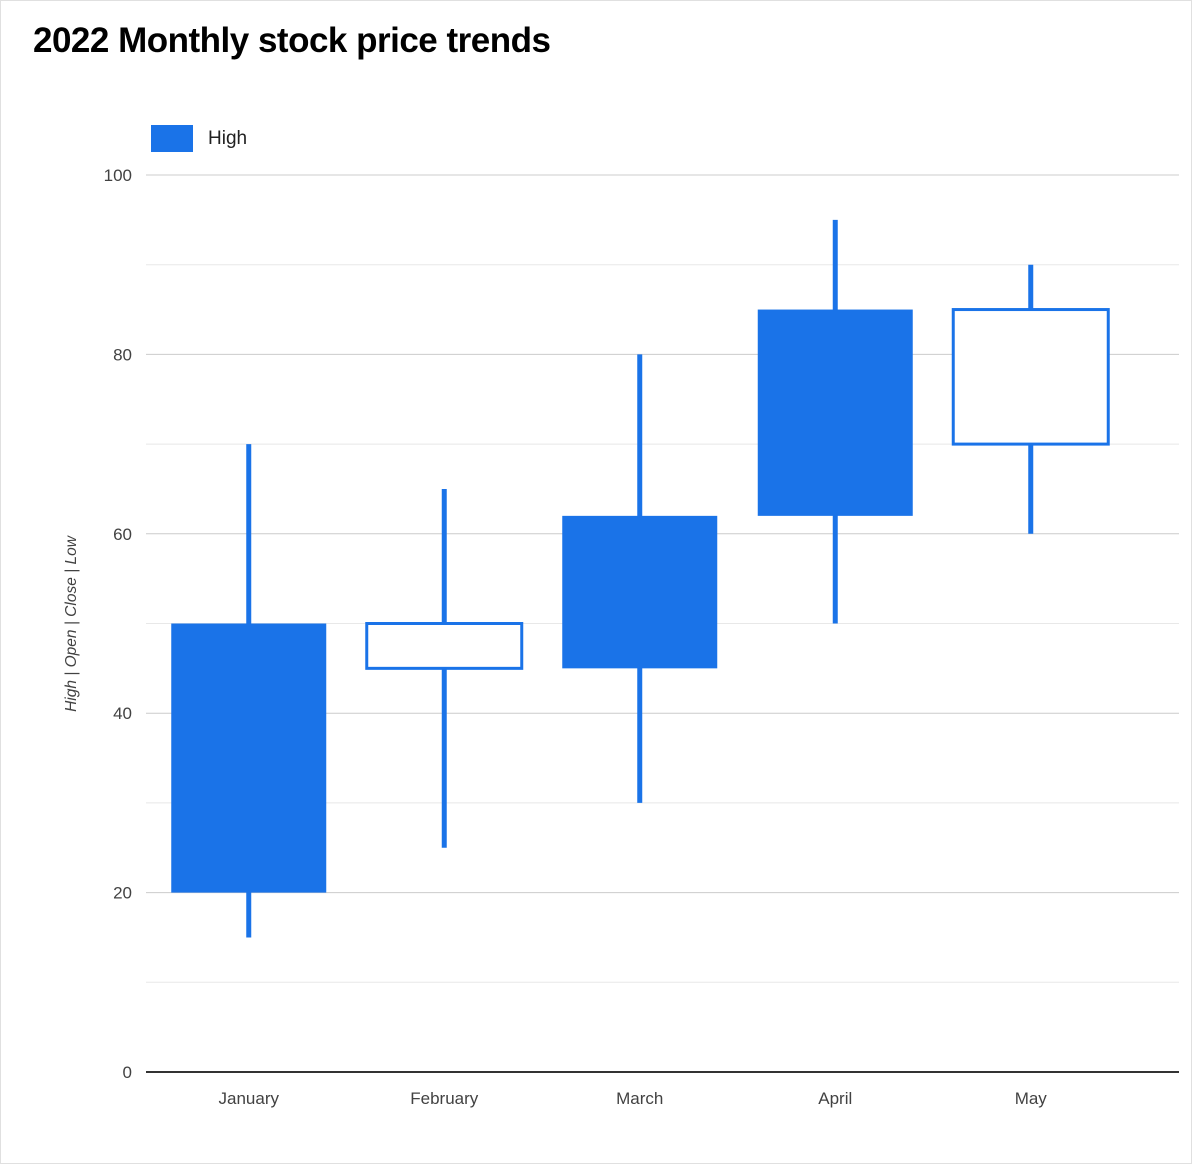 The height and width of the screenshot is (1164, 1192). What do you see at coordinates (835, 1098) in the screenshot?
I see `x-tick-label-april: April` at bounding box center [835, 1098].